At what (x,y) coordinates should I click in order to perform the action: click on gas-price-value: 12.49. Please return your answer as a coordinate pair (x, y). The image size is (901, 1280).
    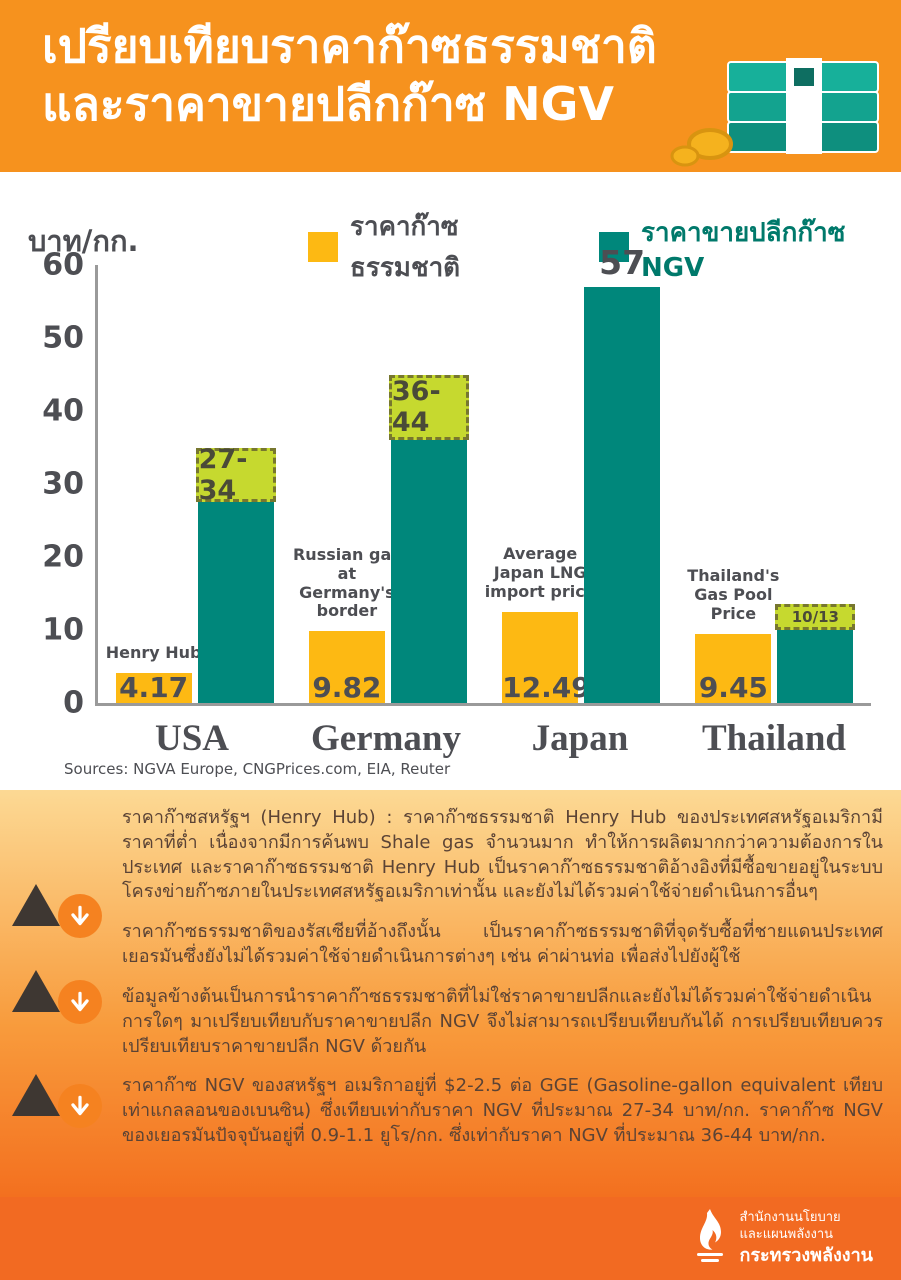
    Looking at the image, I should click on (546, 687).